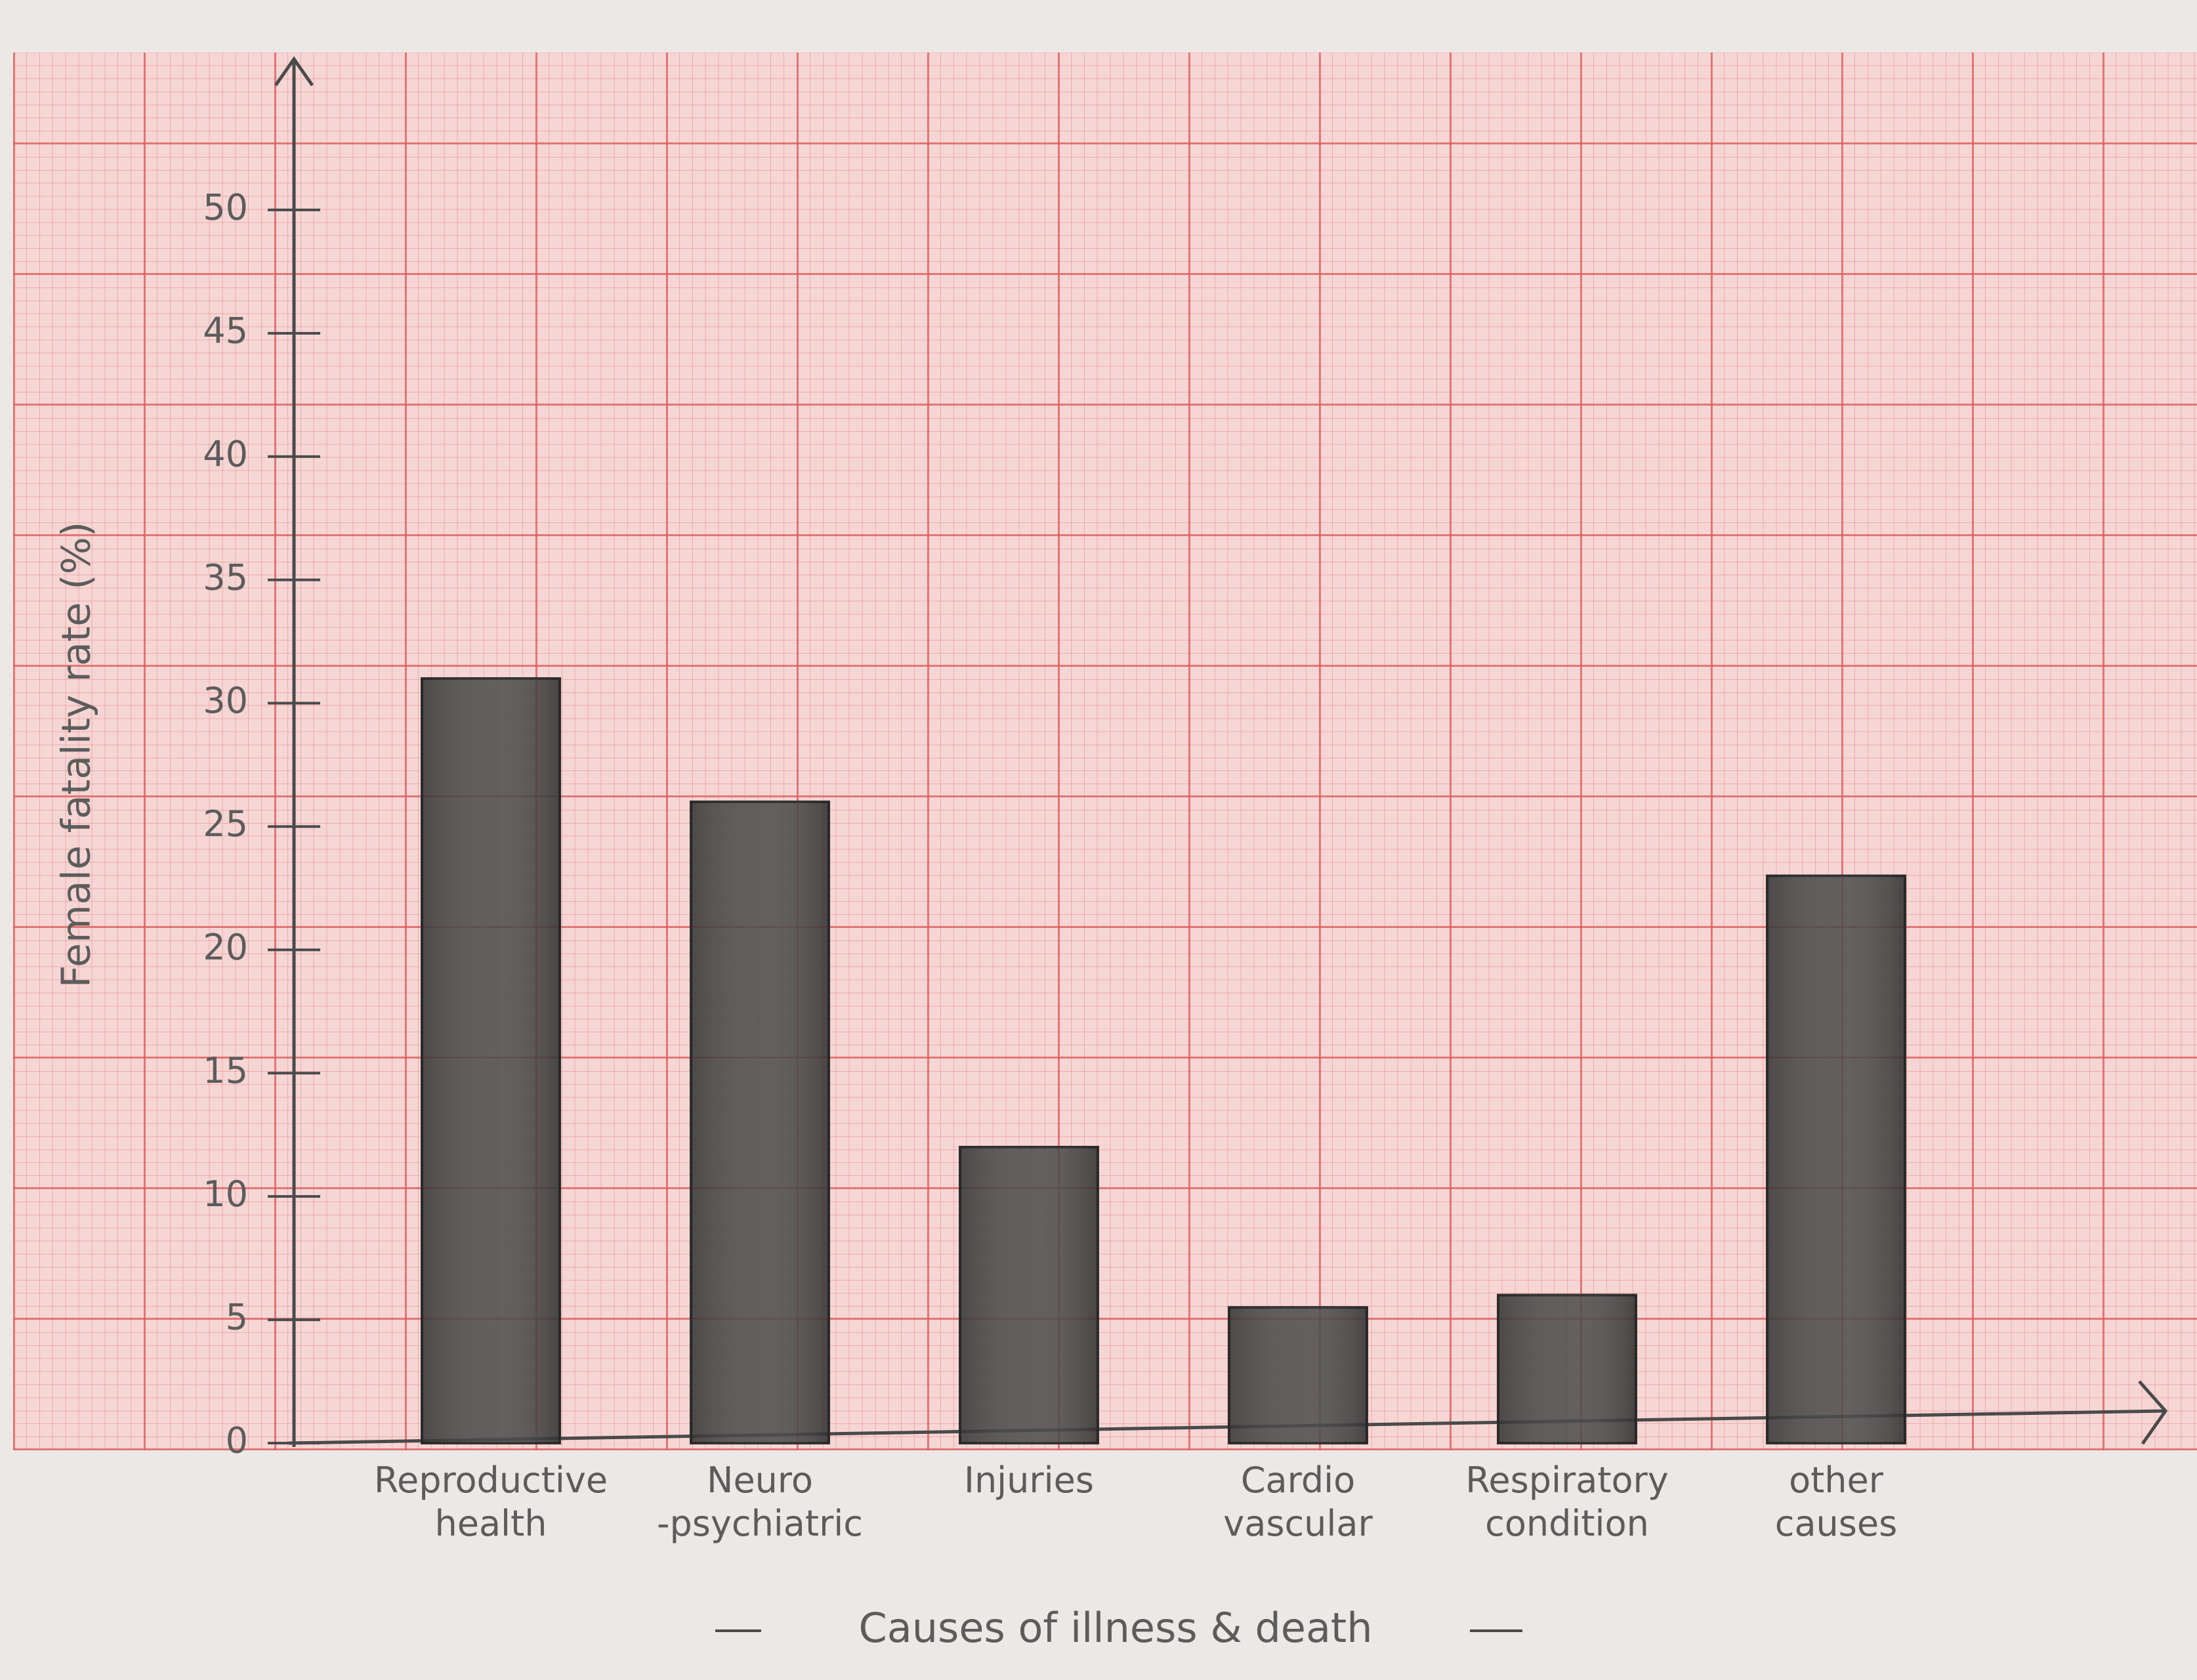 Image resolution: width=2197 pixels, height=1680 pixels. Describe the element at coordinates (760, 1502) in the screenshot. I see `x-tick-label: Neuro -psychiatric` at that location.